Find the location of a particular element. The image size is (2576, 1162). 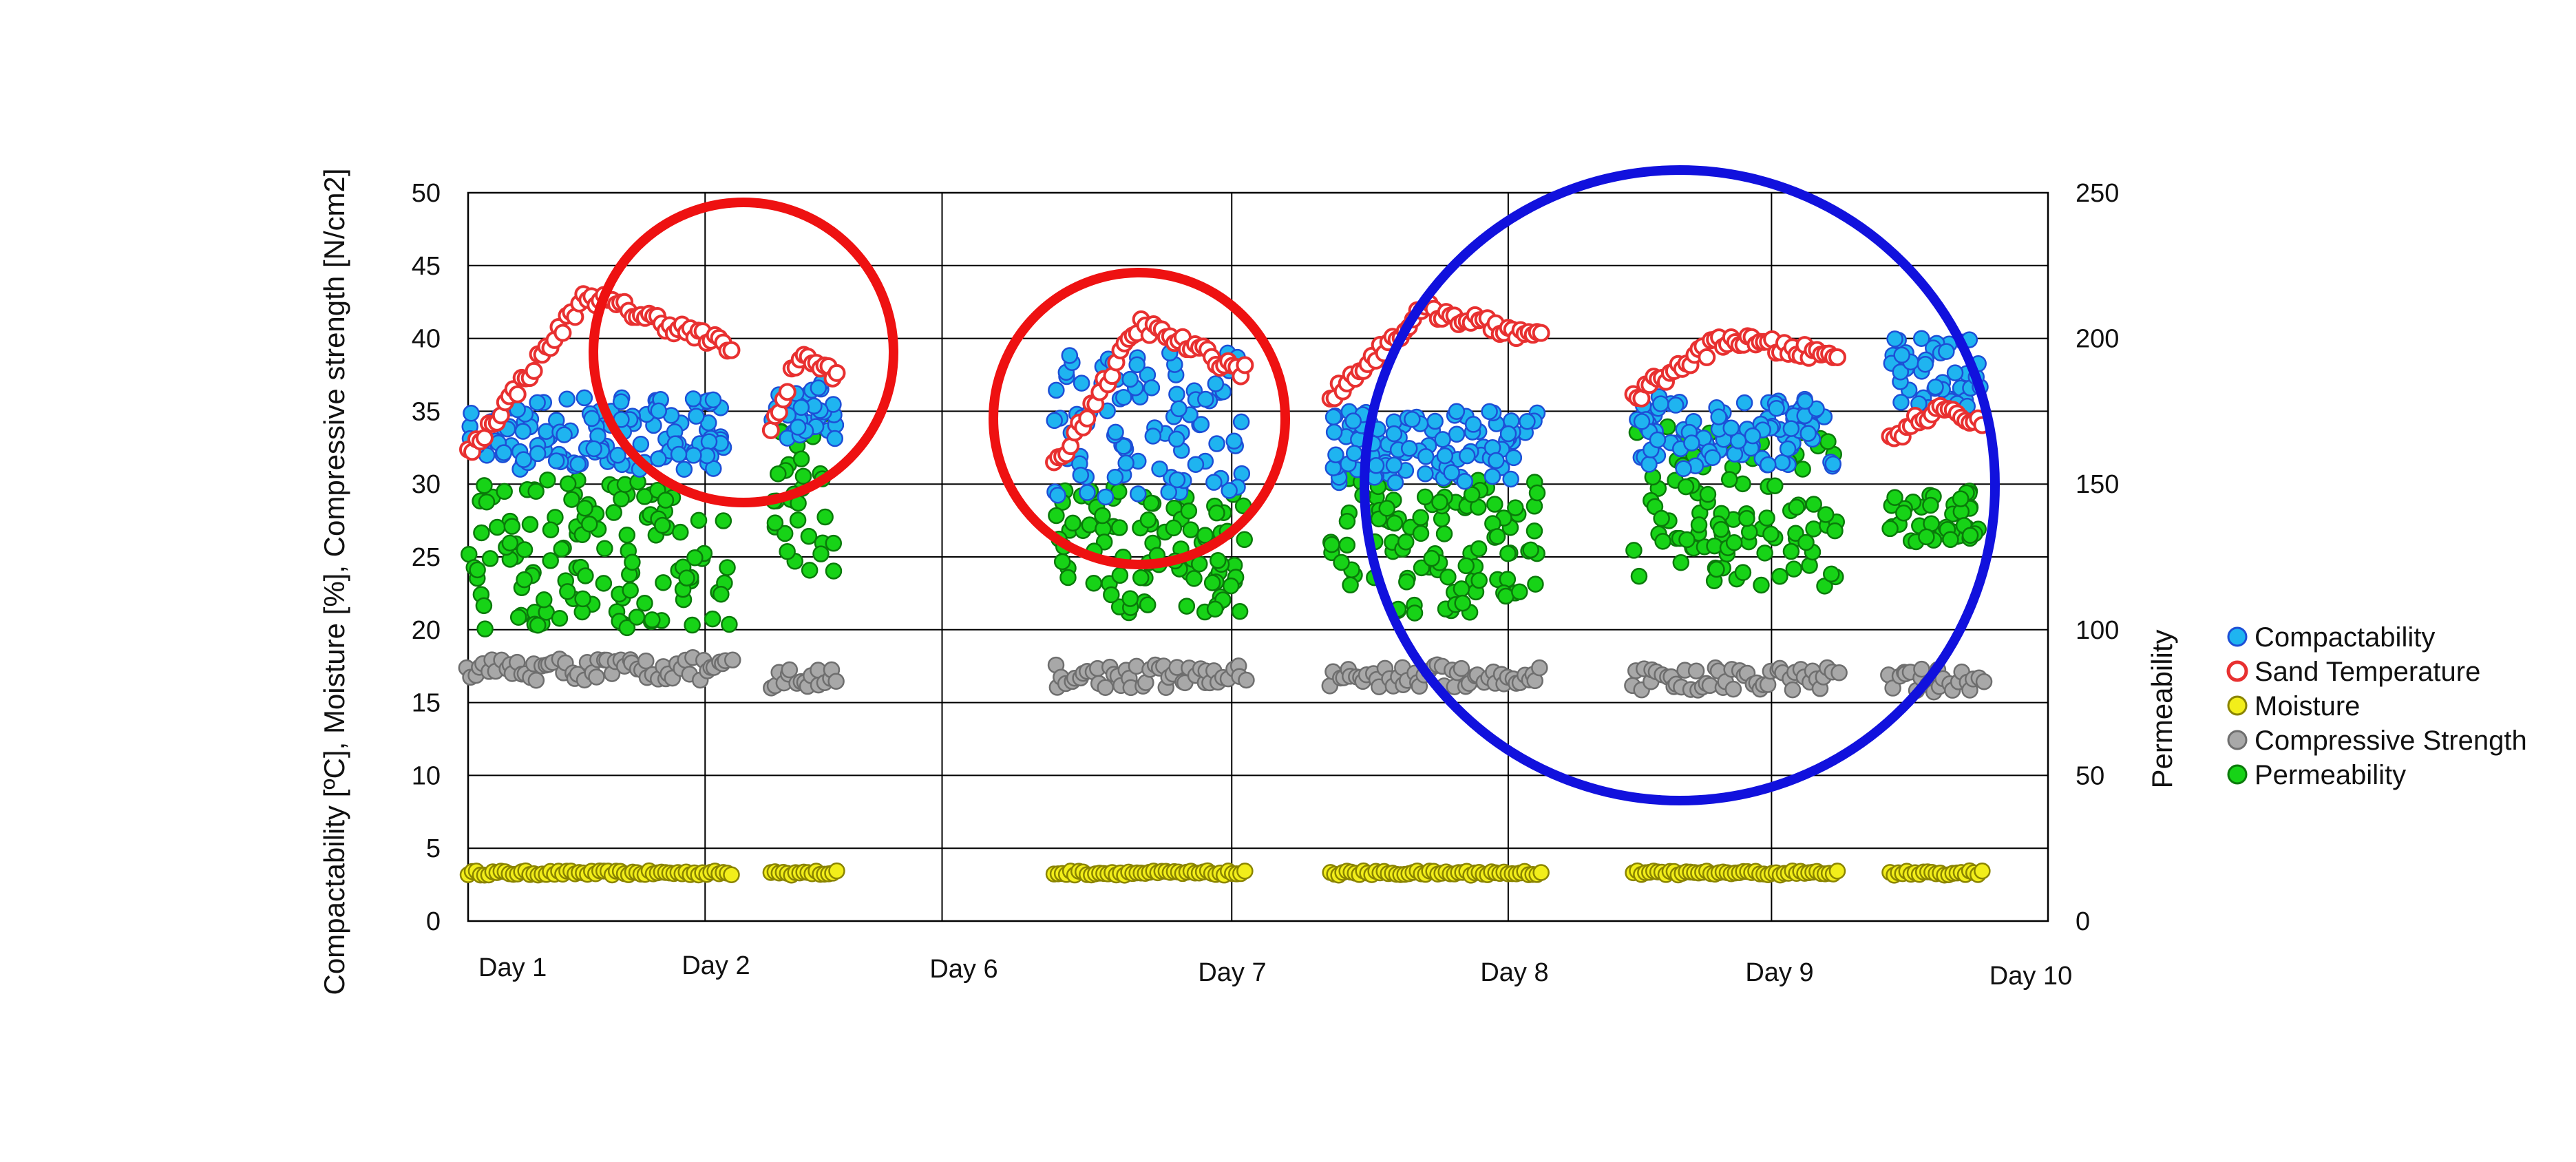

x-day-label: Day 1 is located at coordinates (513, 968).